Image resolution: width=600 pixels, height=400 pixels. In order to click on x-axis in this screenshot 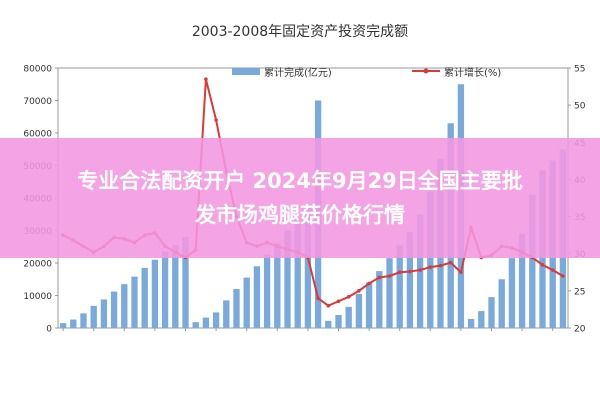, I will do `click(308, 329)`.